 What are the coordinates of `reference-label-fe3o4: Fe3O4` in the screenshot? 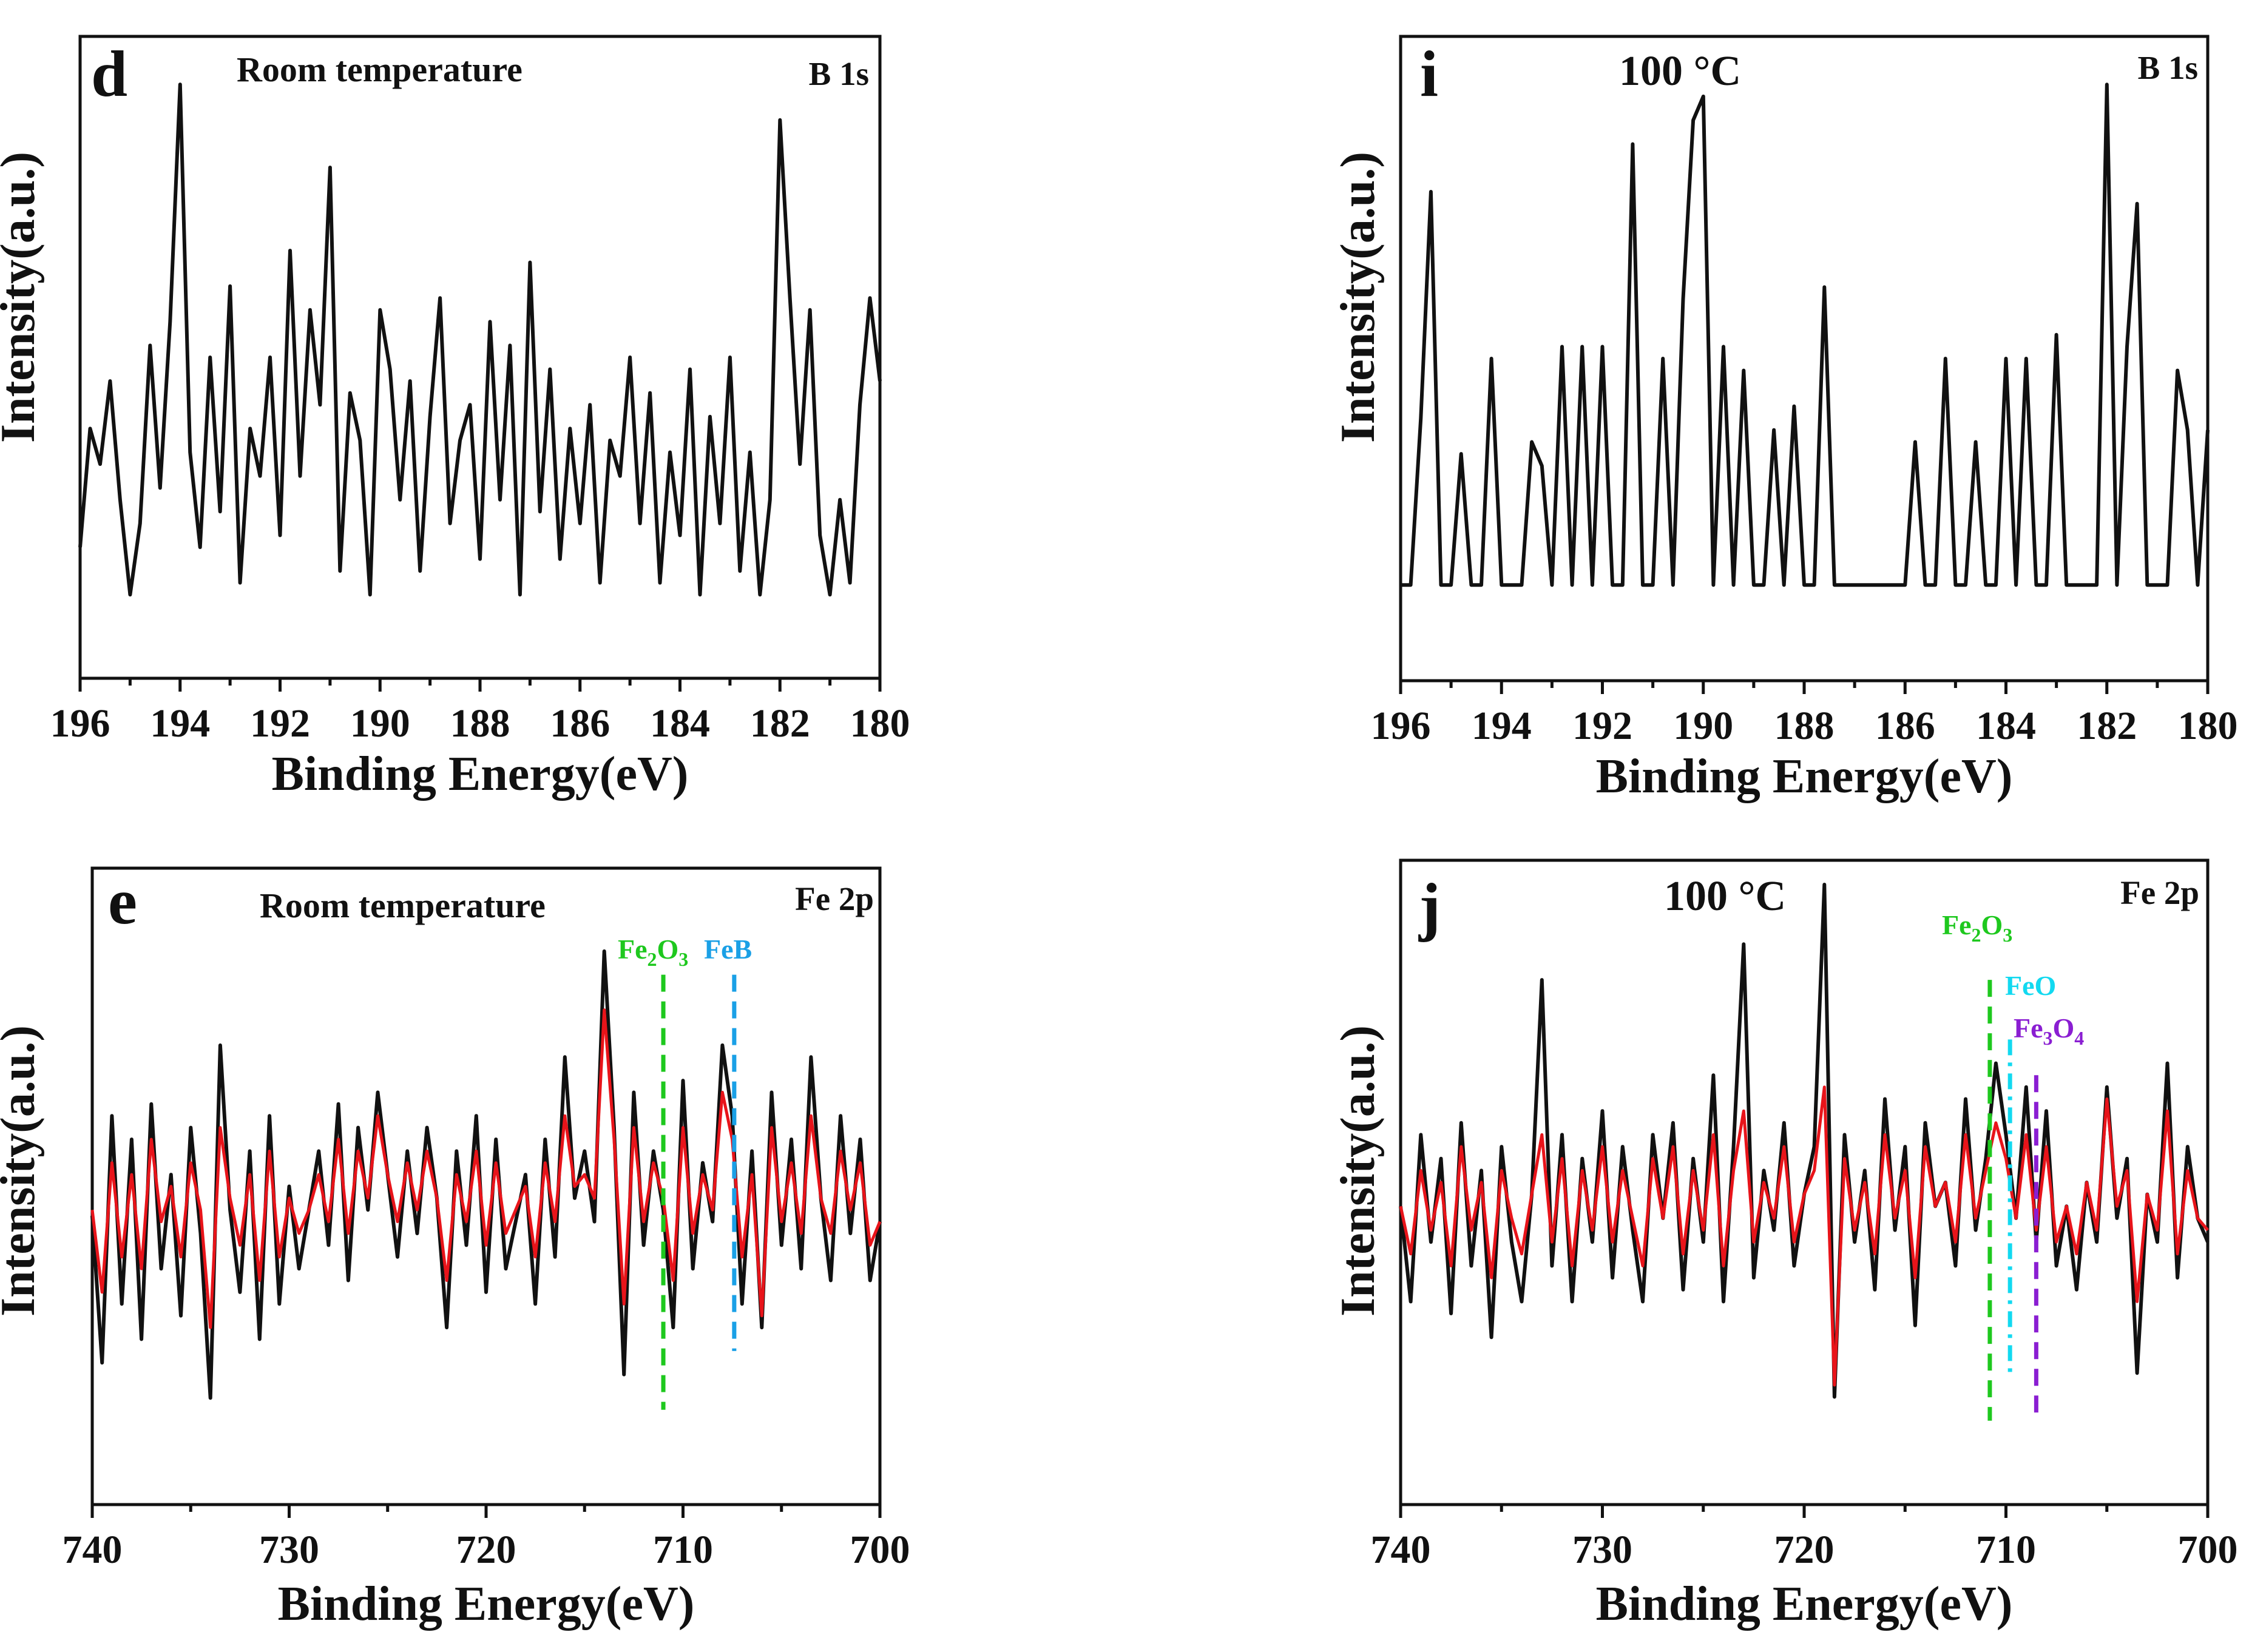 It's located at (2049, 1031).